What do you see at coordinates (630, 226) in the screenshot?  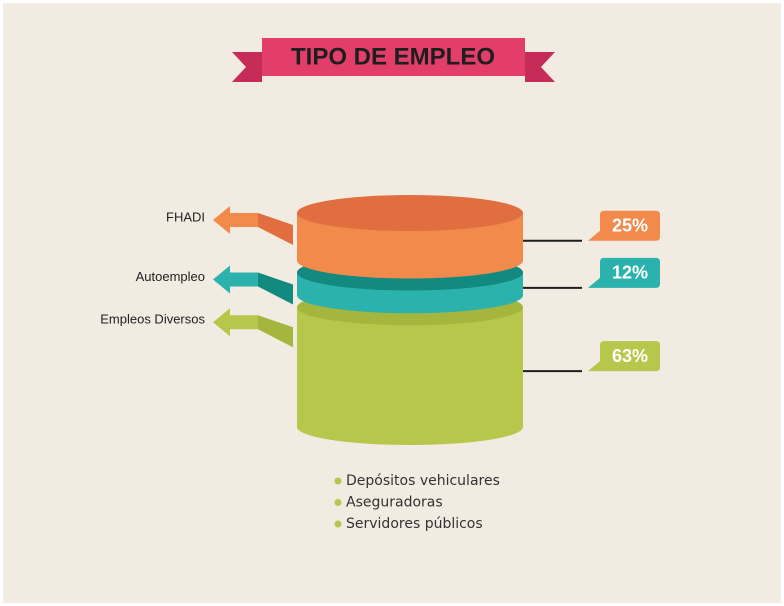 I see `value-label: 25%` at bounding box center [630, 226].